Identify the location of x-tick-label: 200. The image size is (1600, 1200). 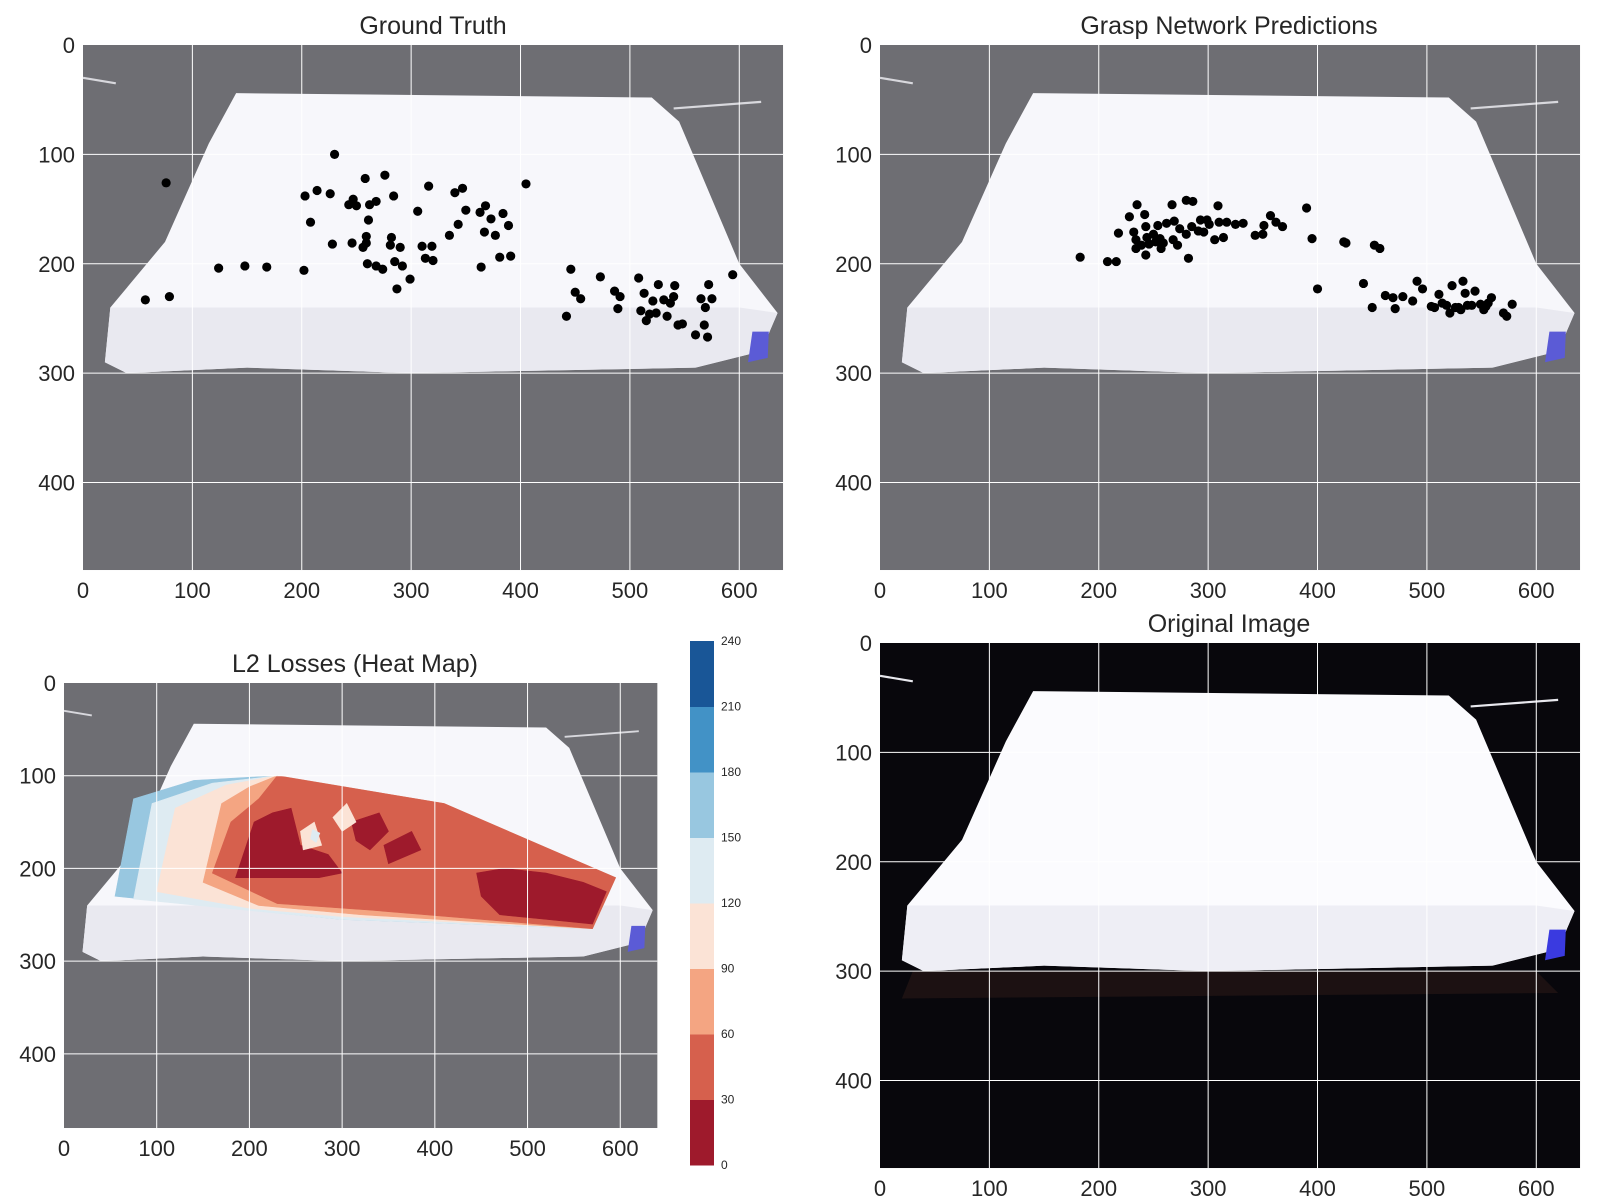
(1098, 590).